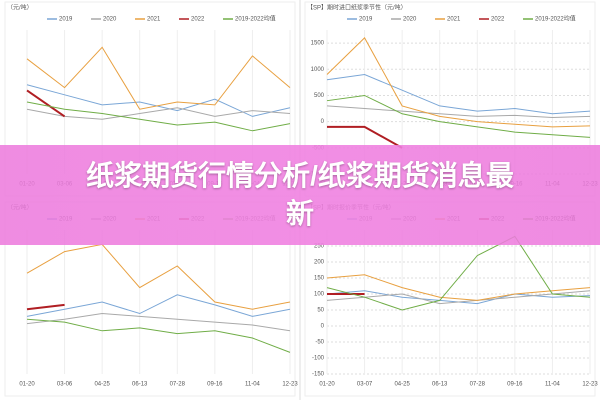 The width and height of the screenshot is (600, 400). I want to click on y-tick-label: 1000, so click(318, 70).